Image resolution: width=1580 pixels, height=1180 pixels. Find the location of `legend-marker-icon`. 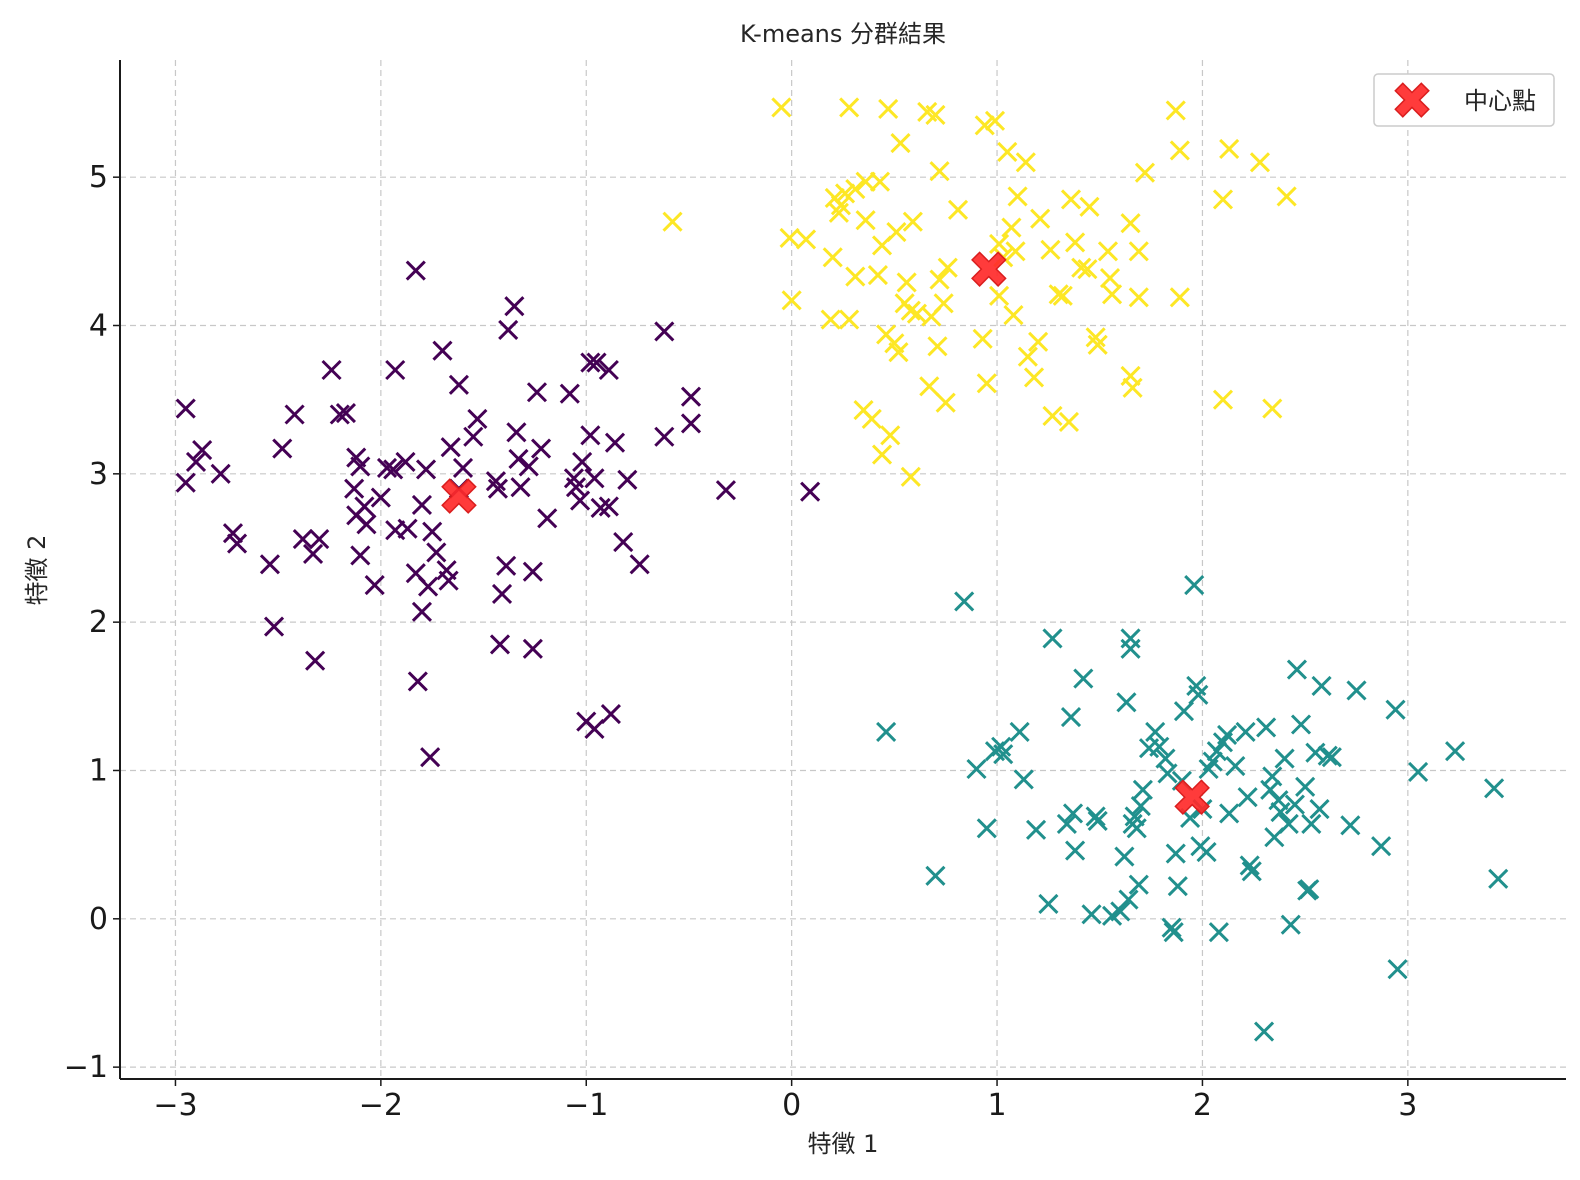

legend-marker-icon is located at coordinates (1412, 100).